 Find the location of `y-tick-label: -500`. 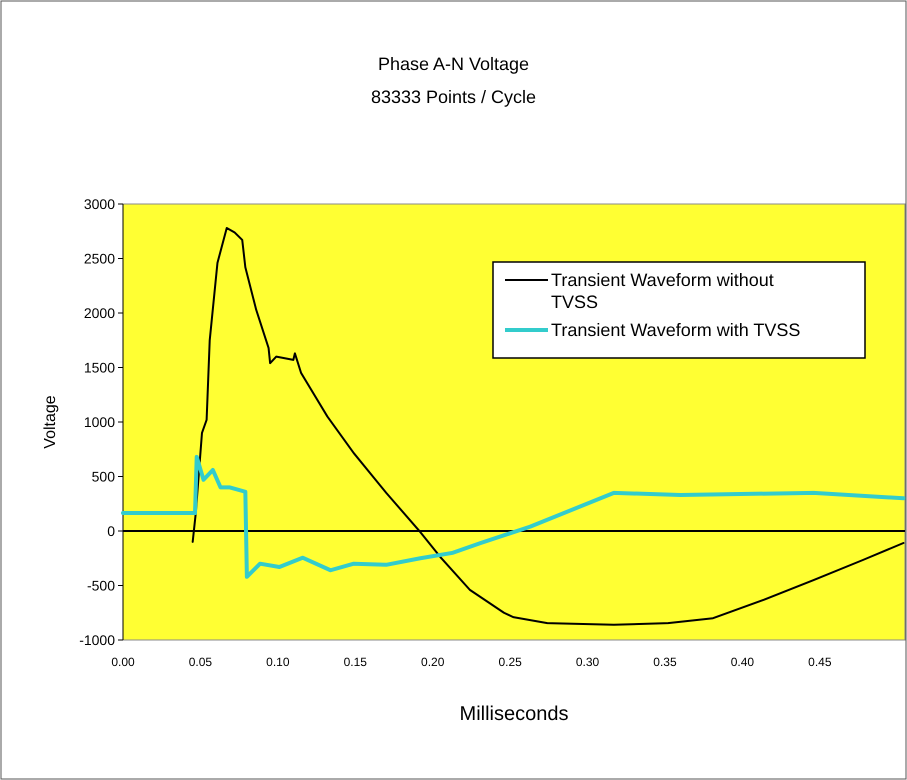

y-tick-label: -500 is located at coordinates (101, 585).